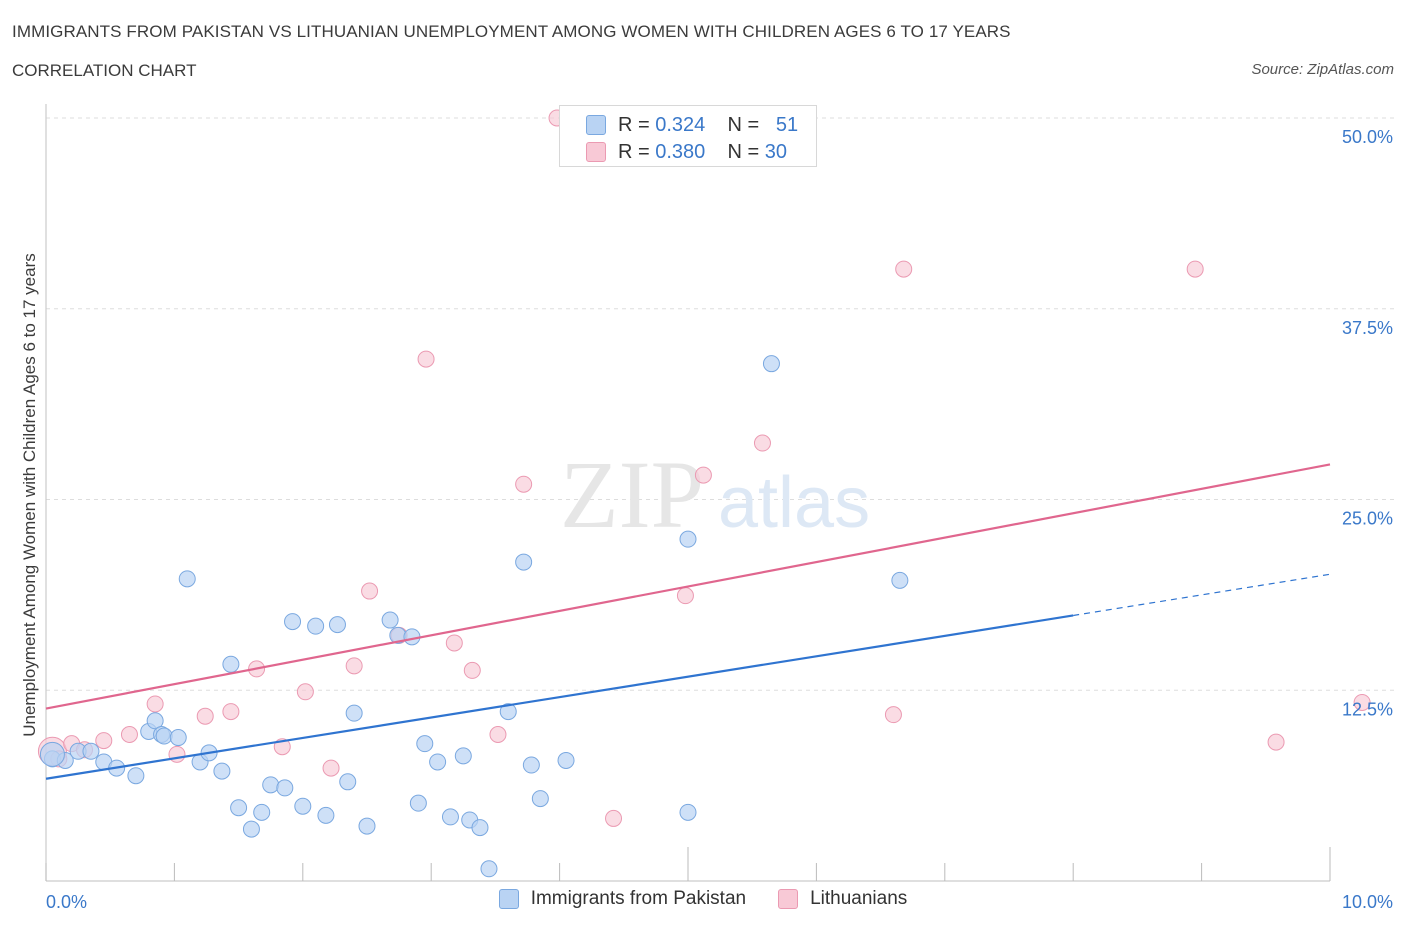  What do you see at coordinates (787, 124) in the screenshot?
I see `n-value: 51` at bounding box center [787, 124].